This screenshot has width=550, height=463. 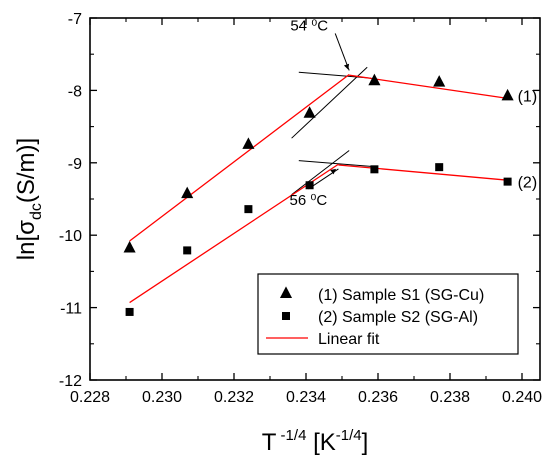 I want to click on x-tick-label: 0.230, so click(x=162, y=397).